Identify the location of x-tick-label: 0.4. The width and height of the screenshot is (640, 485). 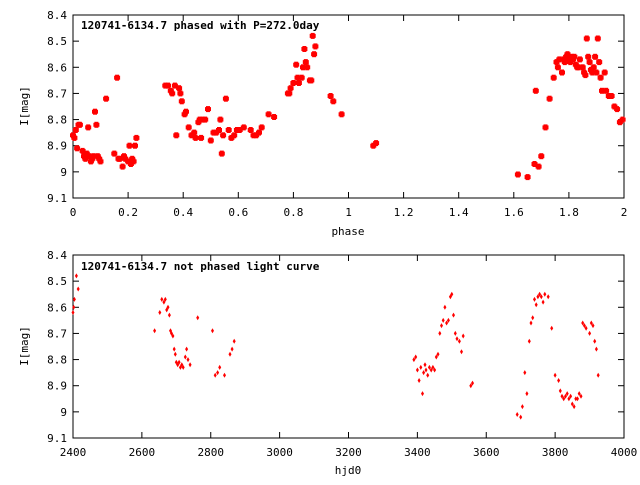
(183, 212).